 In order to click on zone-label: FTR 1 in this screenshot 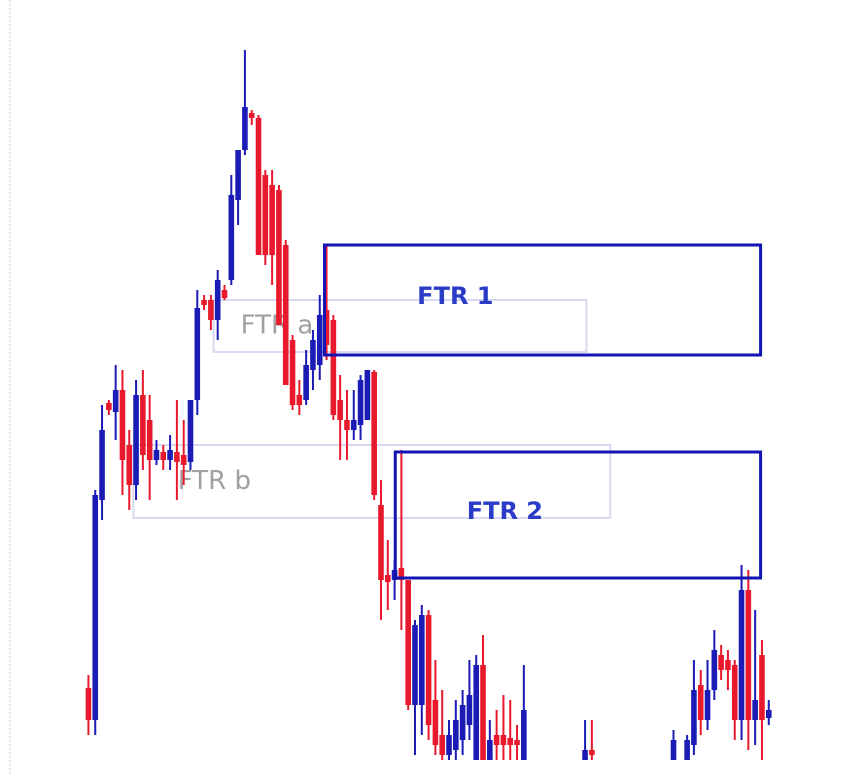, I will do `click(455, 296)`.